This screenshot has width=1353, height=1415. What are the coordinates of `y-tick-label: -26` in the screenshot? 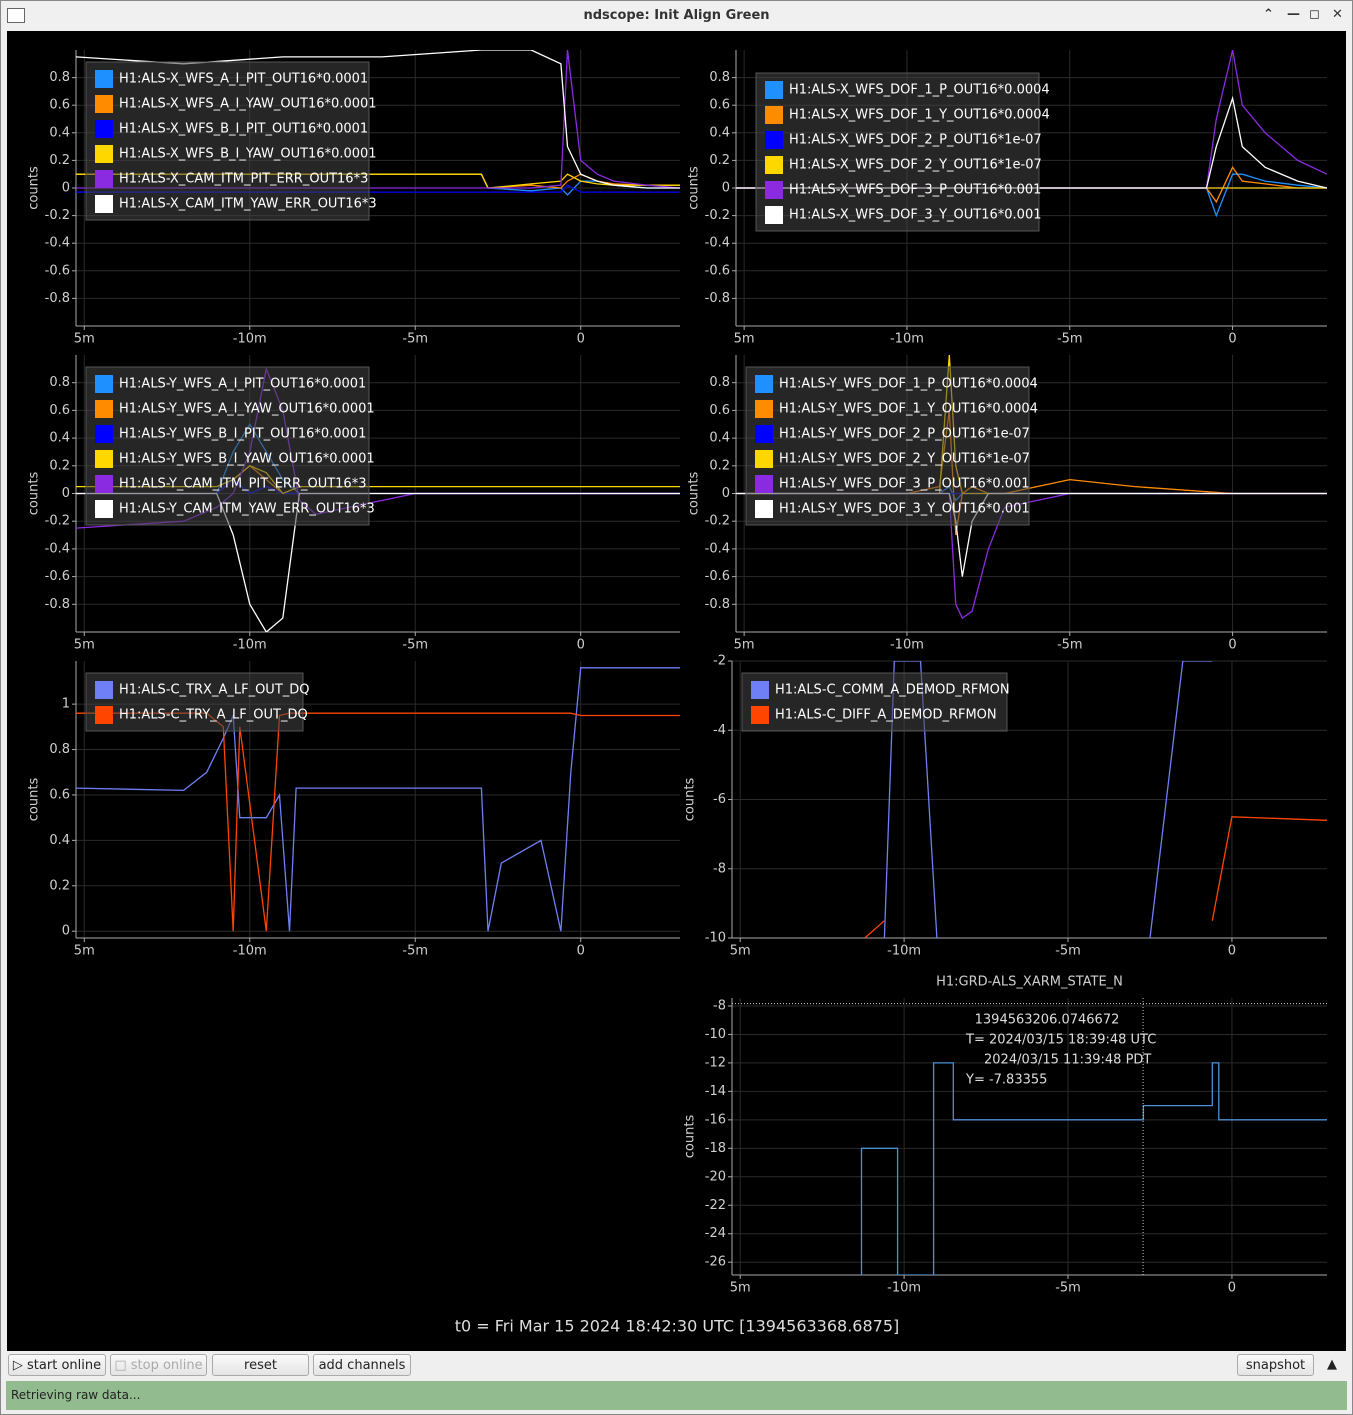 It's located at (715, 1262).